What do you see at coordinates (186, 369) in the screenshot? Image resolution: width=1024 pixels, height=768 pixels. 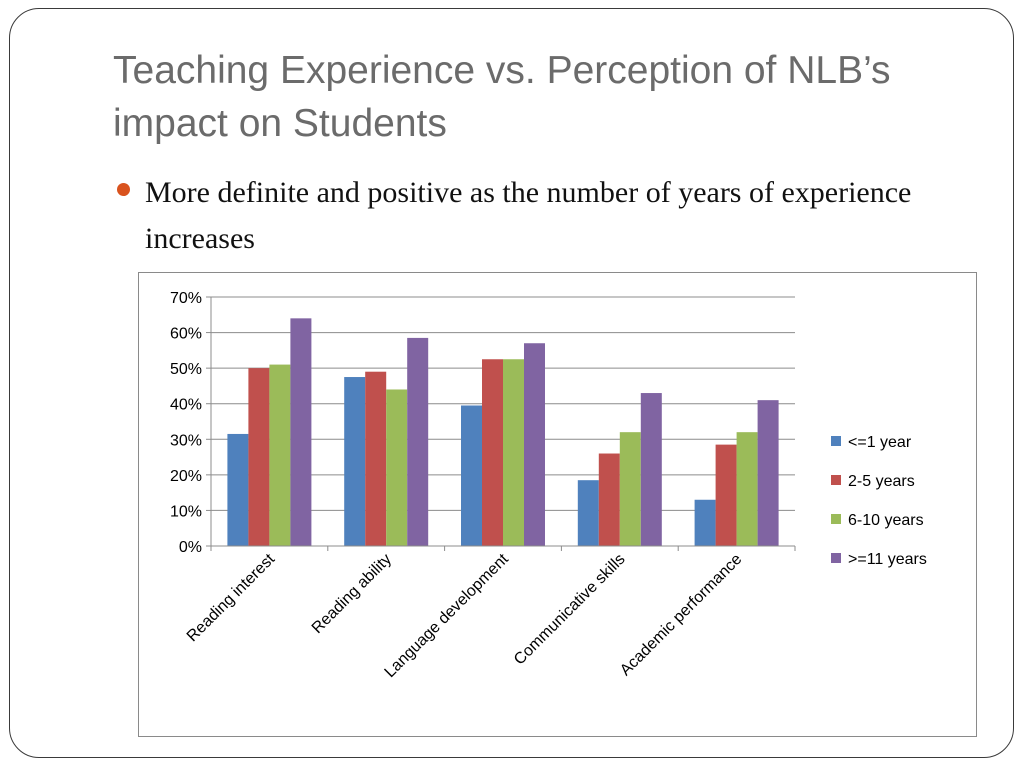 I see `y-tick-label: 50%` at bounding box center [186, 369].